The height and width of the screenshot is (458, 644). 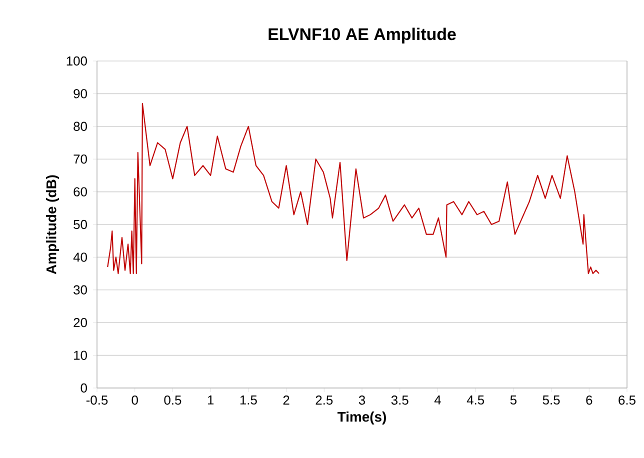 What do you see at coordinates (551, 400) in the screenshot?
I see `x-tick-label: 5.5` at bounding box center [551, 400].